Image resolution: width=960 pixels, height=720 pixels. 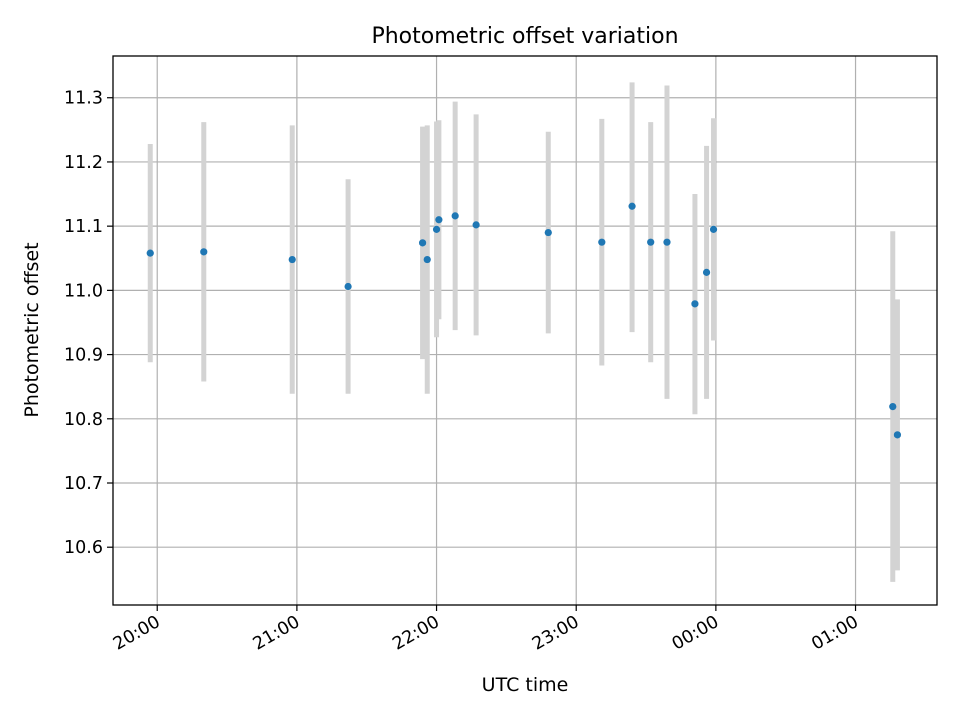 I want to click on y-tick-label-0: 10.6, so click(x=83, y=548).